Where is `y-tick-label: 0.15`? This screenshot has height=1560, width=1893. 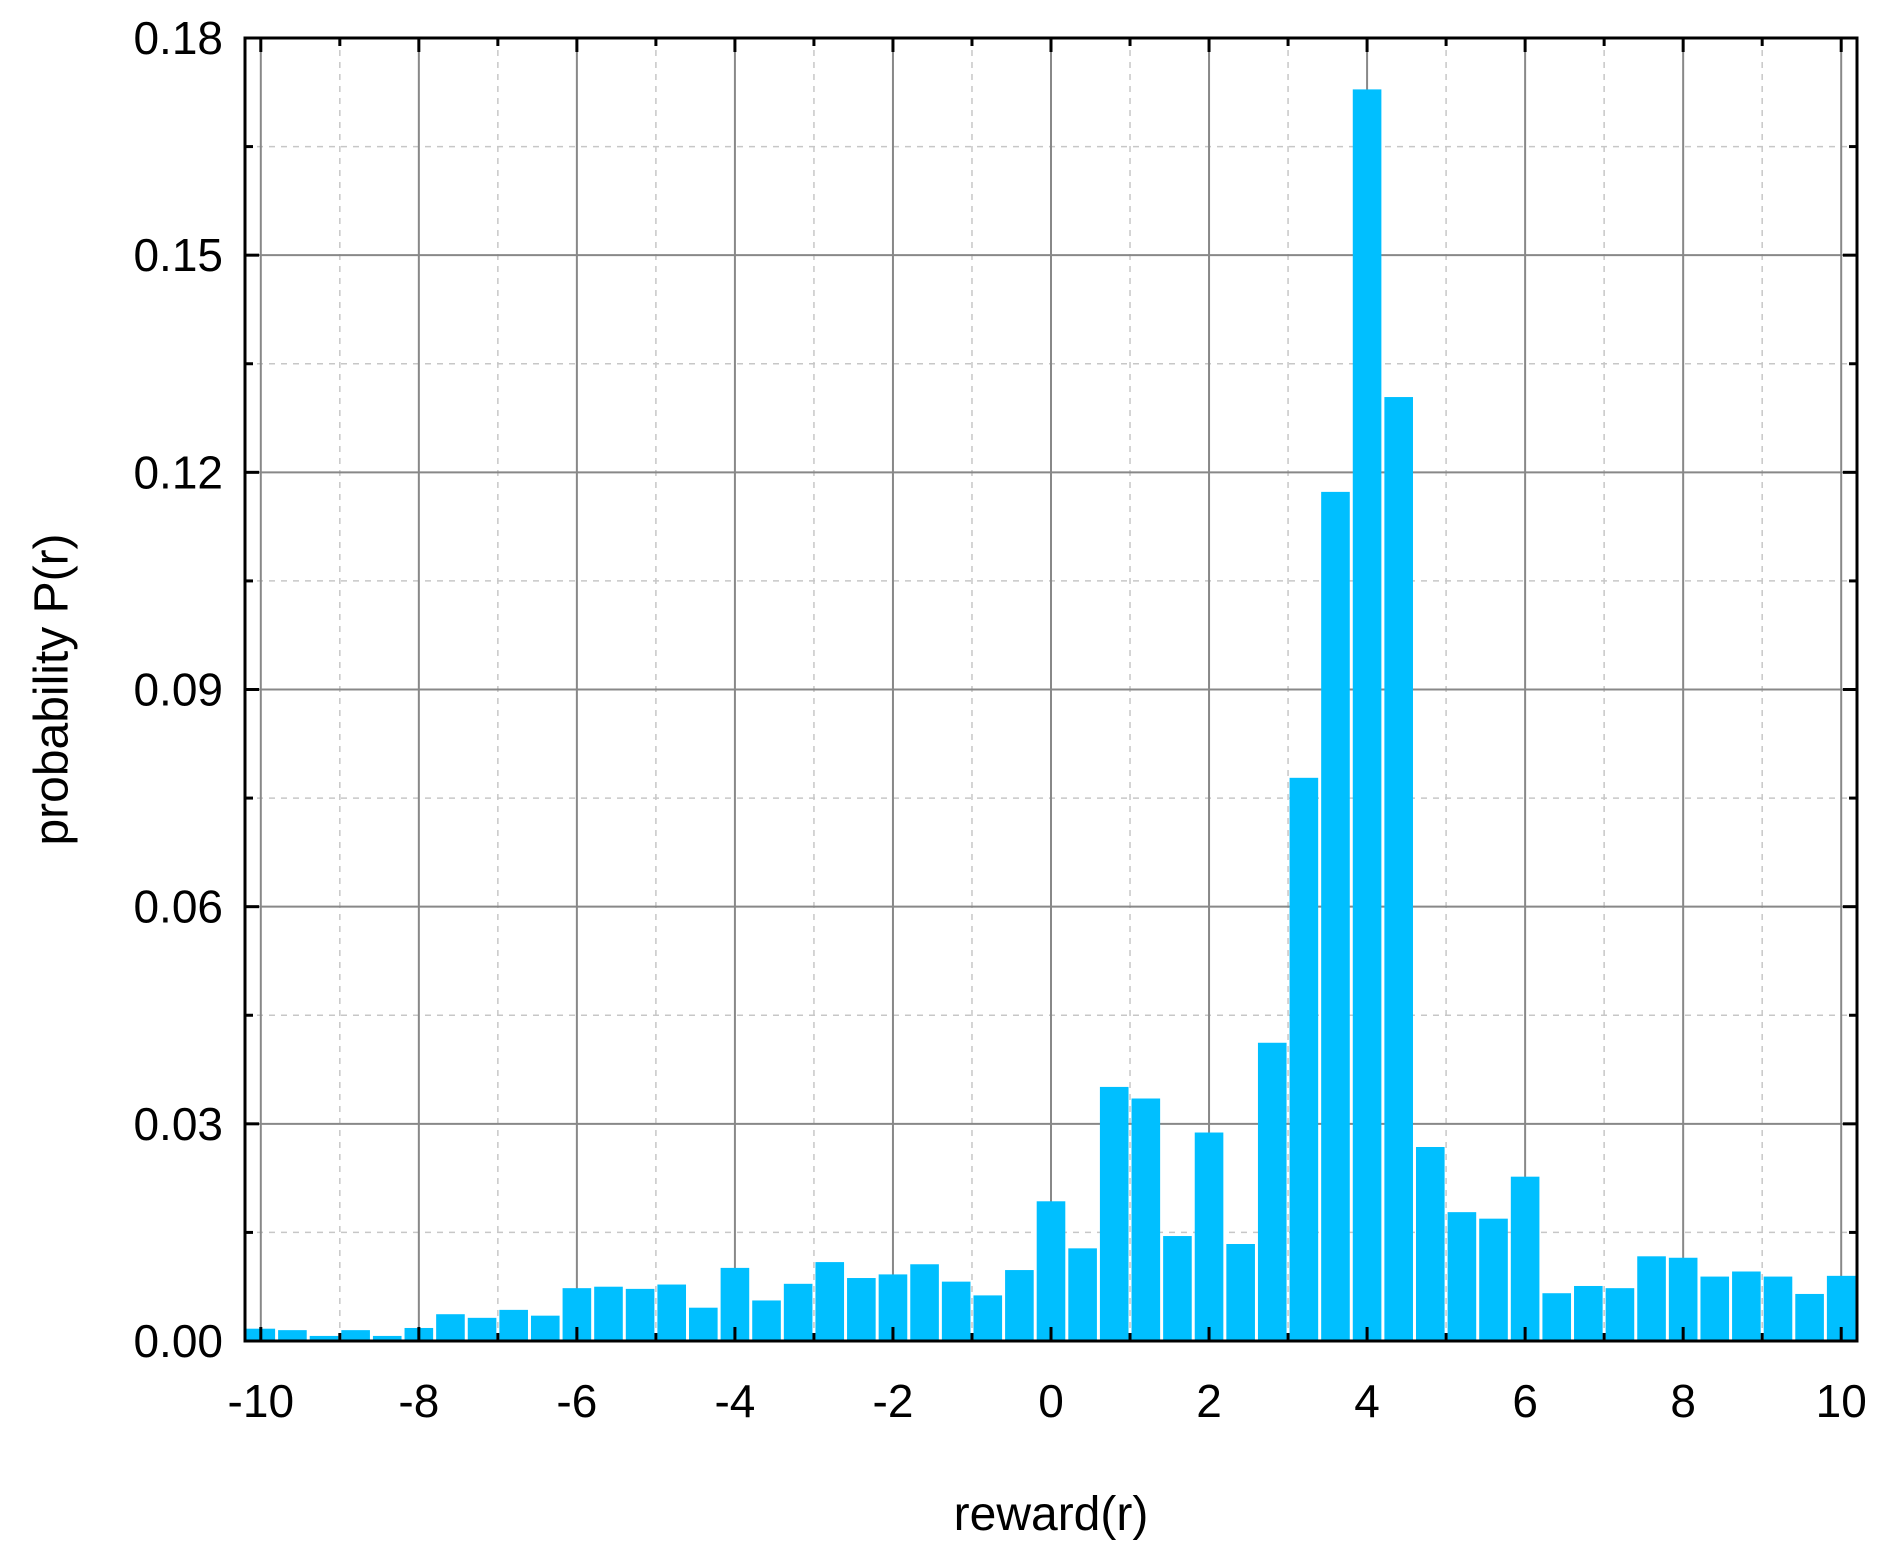
y-tick-label: 0.15 is located at coordinates (178, 255).